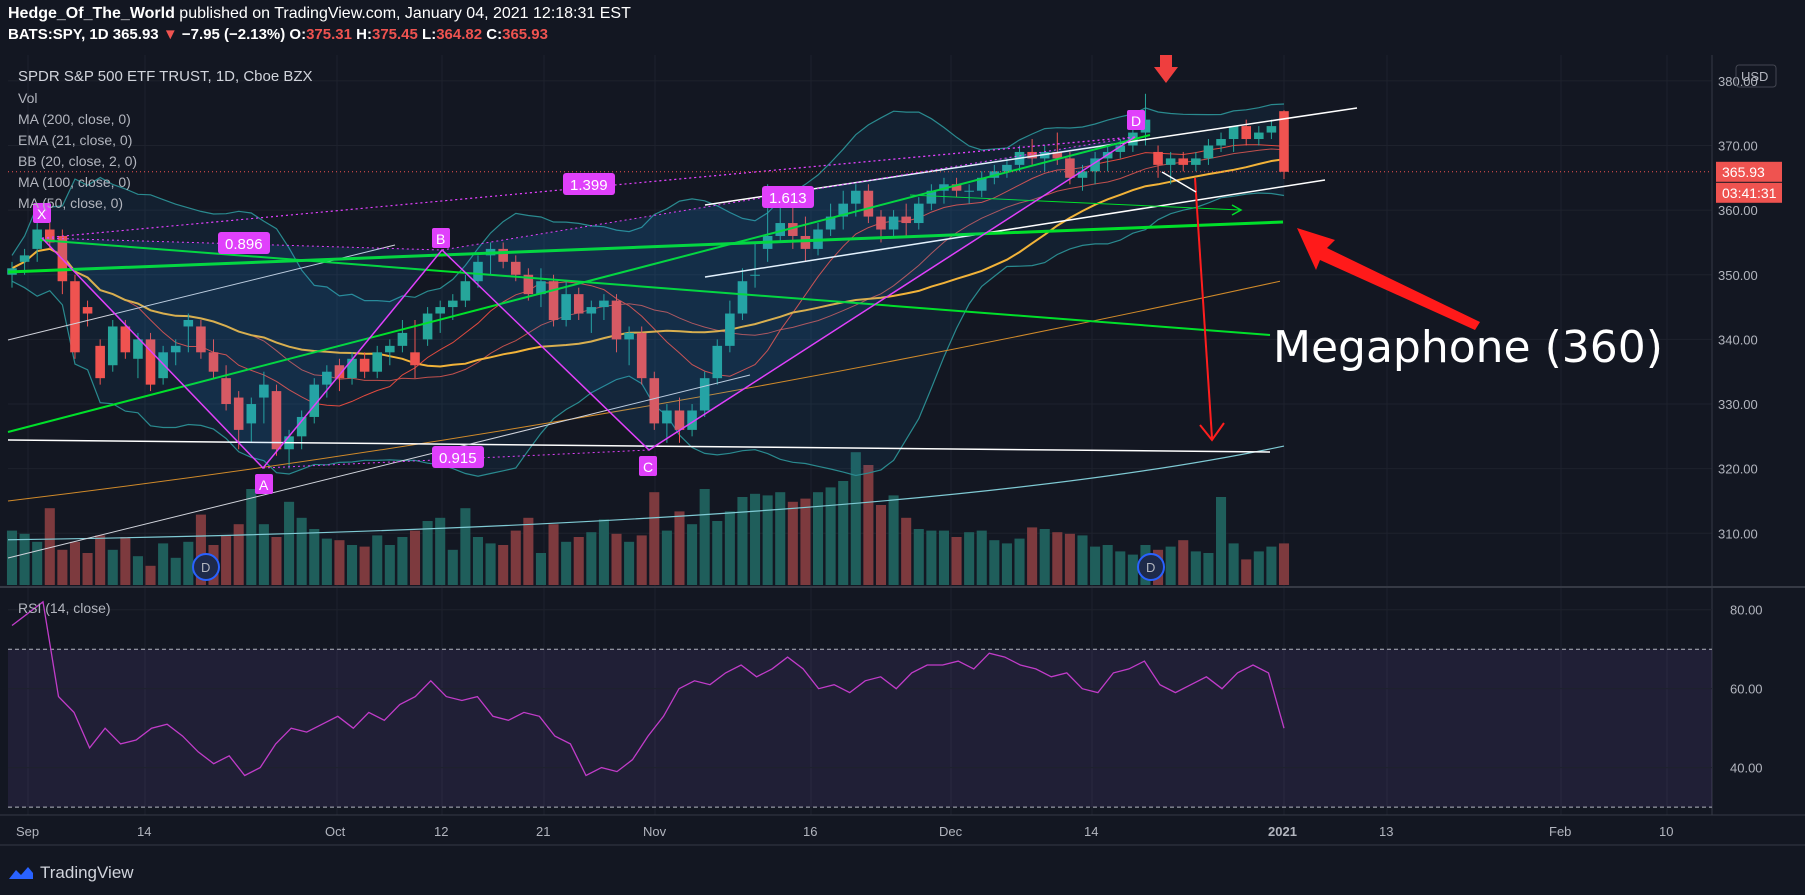 The width and height of the screenshot is (1805, 895). Describe the element at coordinates (655, 831) in the screenshot. I see `time-tick-label: Nov` at that location.